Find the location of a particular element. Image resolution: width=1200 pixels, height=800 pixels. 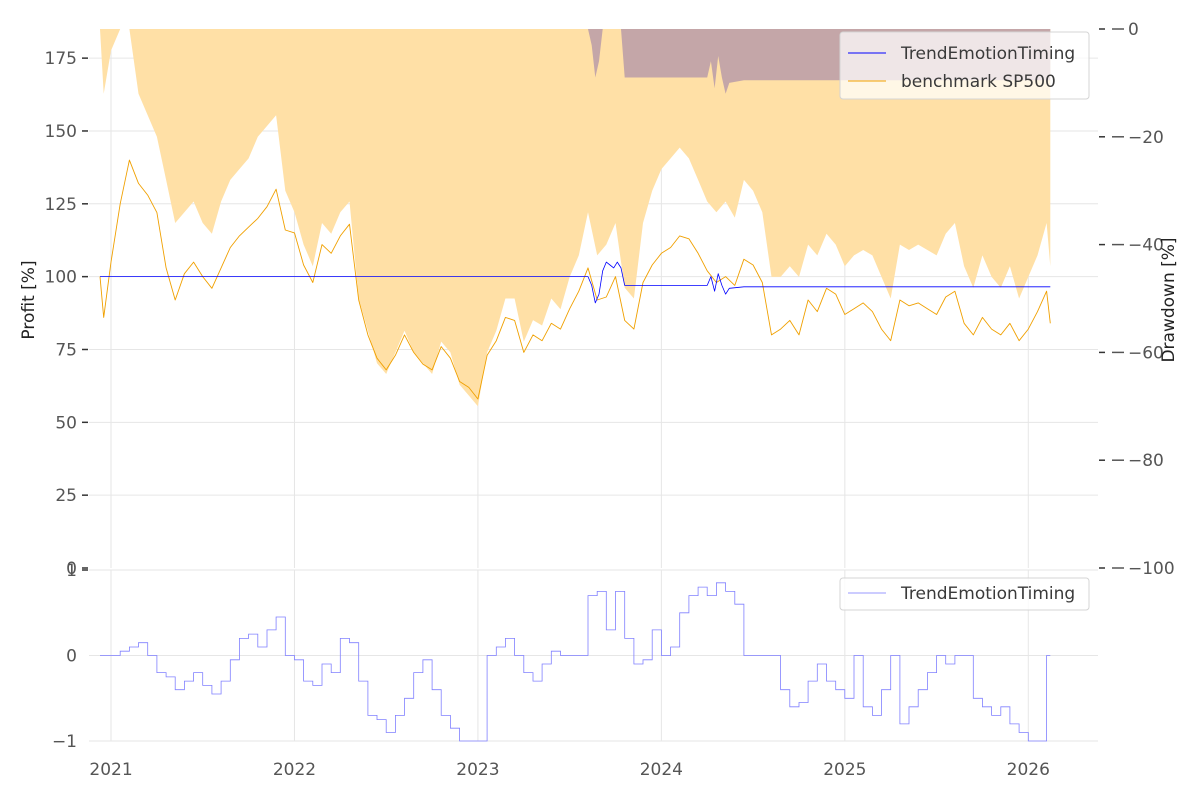

x-tick-label: 2026 is located at coordinates (1028, 770).